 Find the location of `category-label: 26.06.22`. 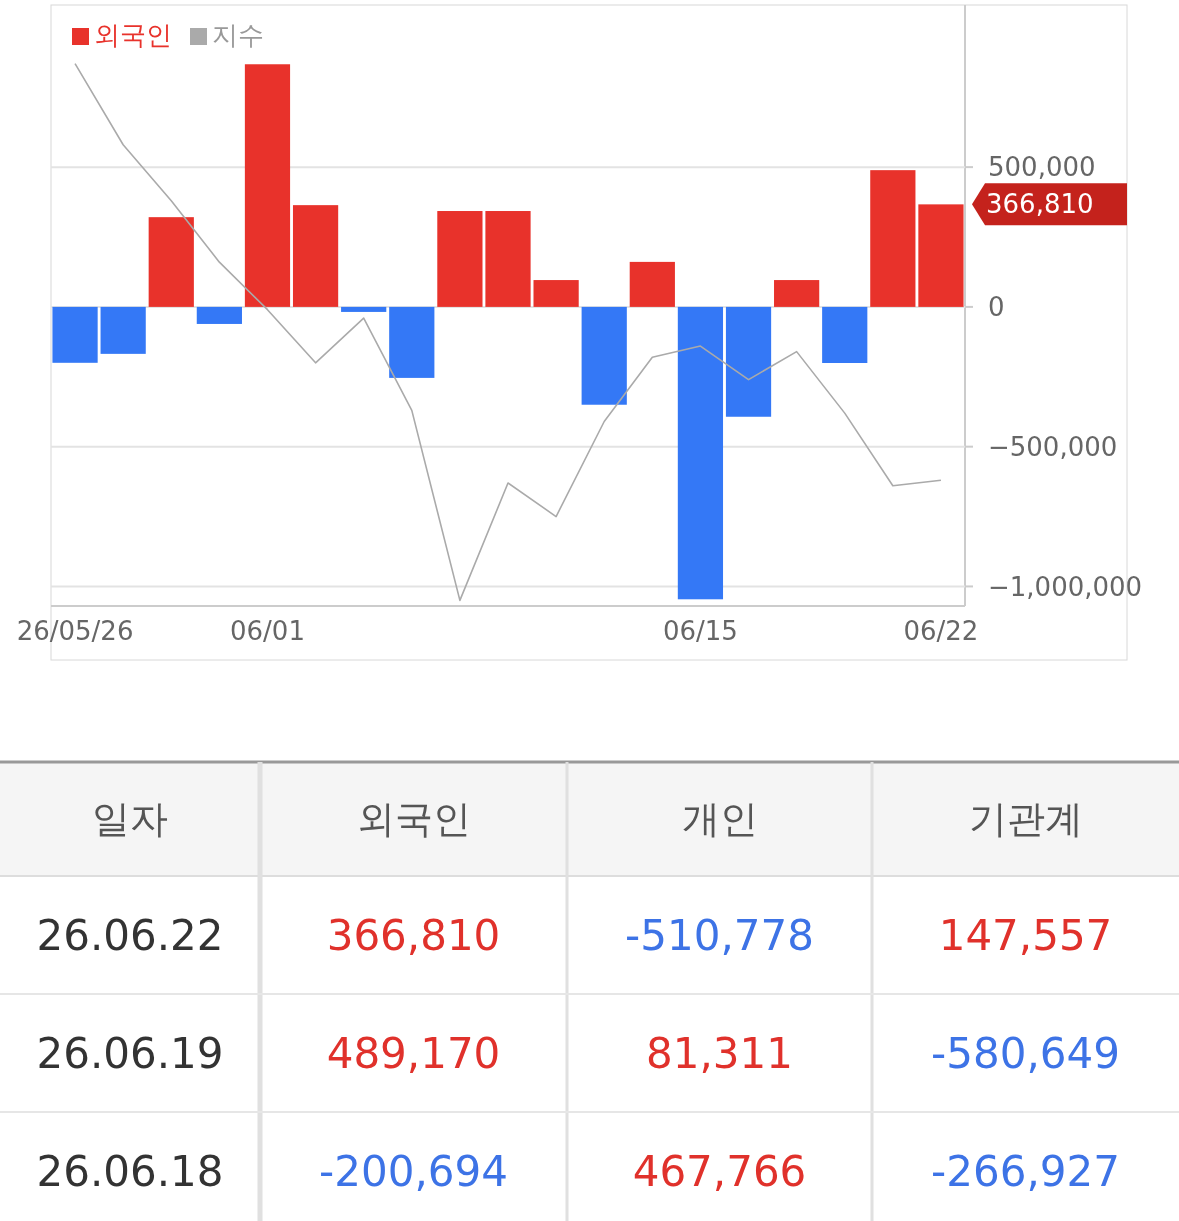

category-label: 26.06.22 is located at coordinates (130, 935).